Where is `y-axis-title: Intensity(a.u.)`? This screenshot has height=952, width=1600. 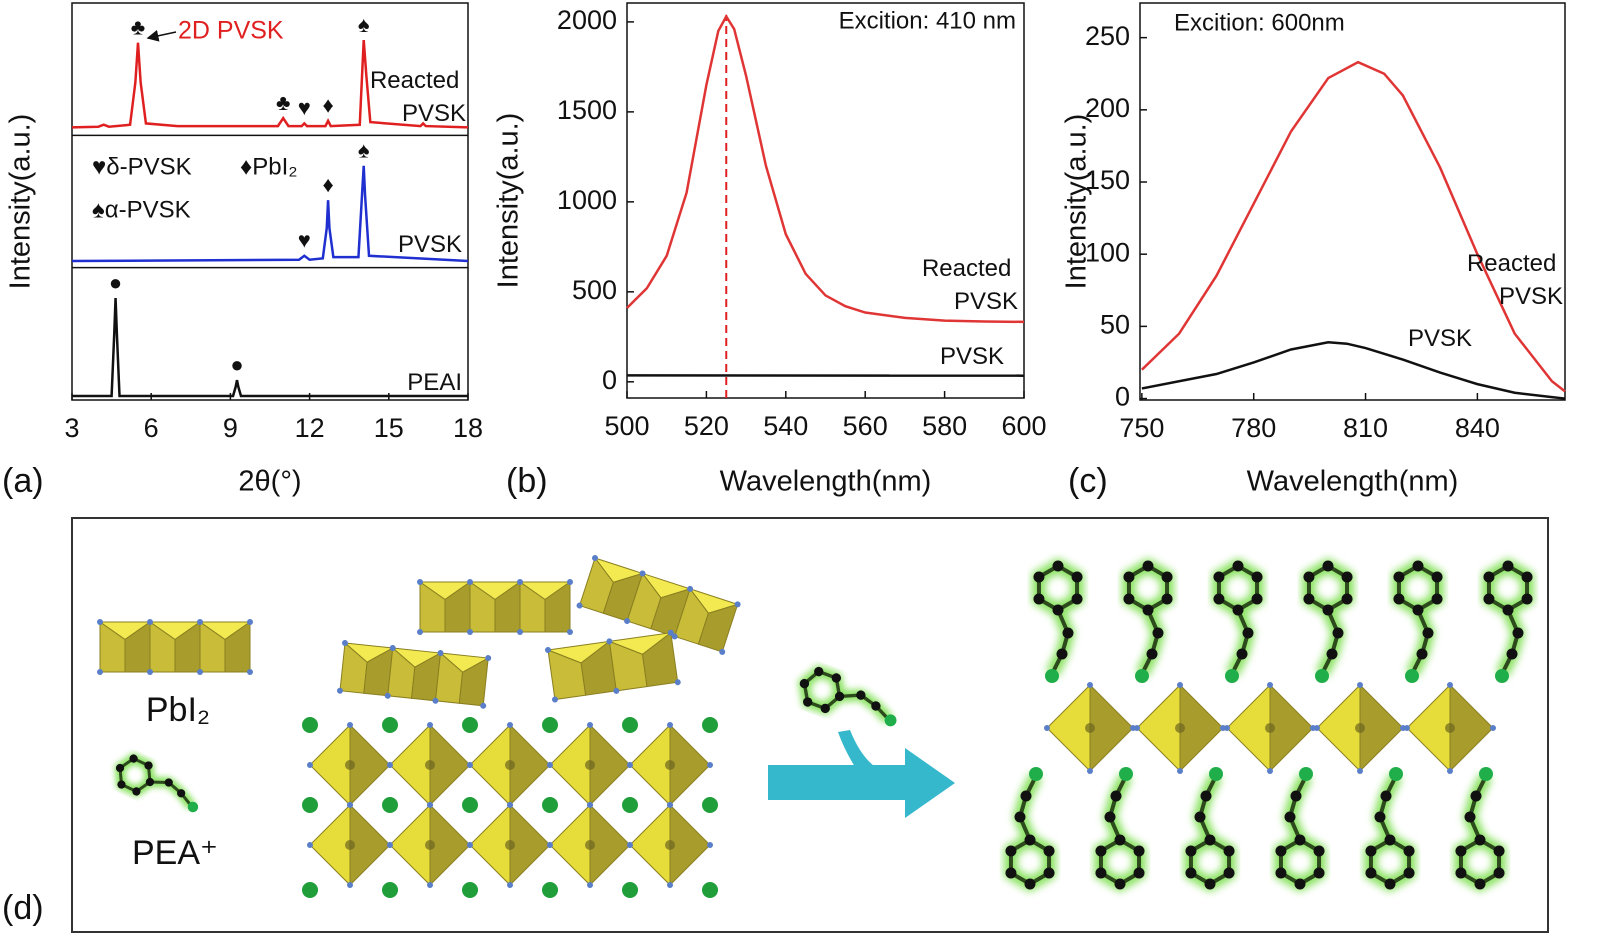
y-axis-title: Intensity(a.u.) is located at coordinates (509, 201).